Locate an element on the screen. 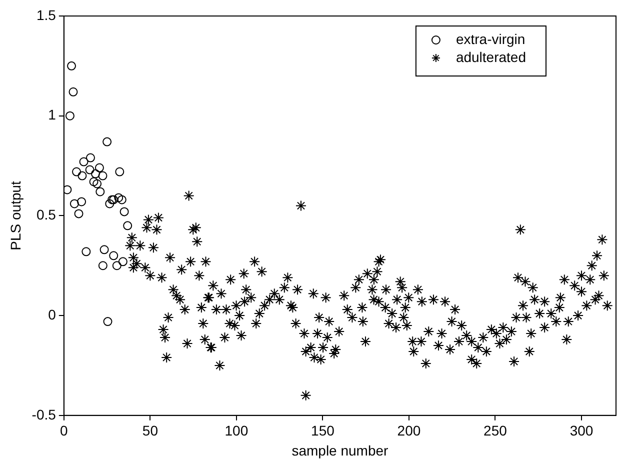 The image size is (626, 462). x-tick-label: 150 is located at coordinates (323, 430).